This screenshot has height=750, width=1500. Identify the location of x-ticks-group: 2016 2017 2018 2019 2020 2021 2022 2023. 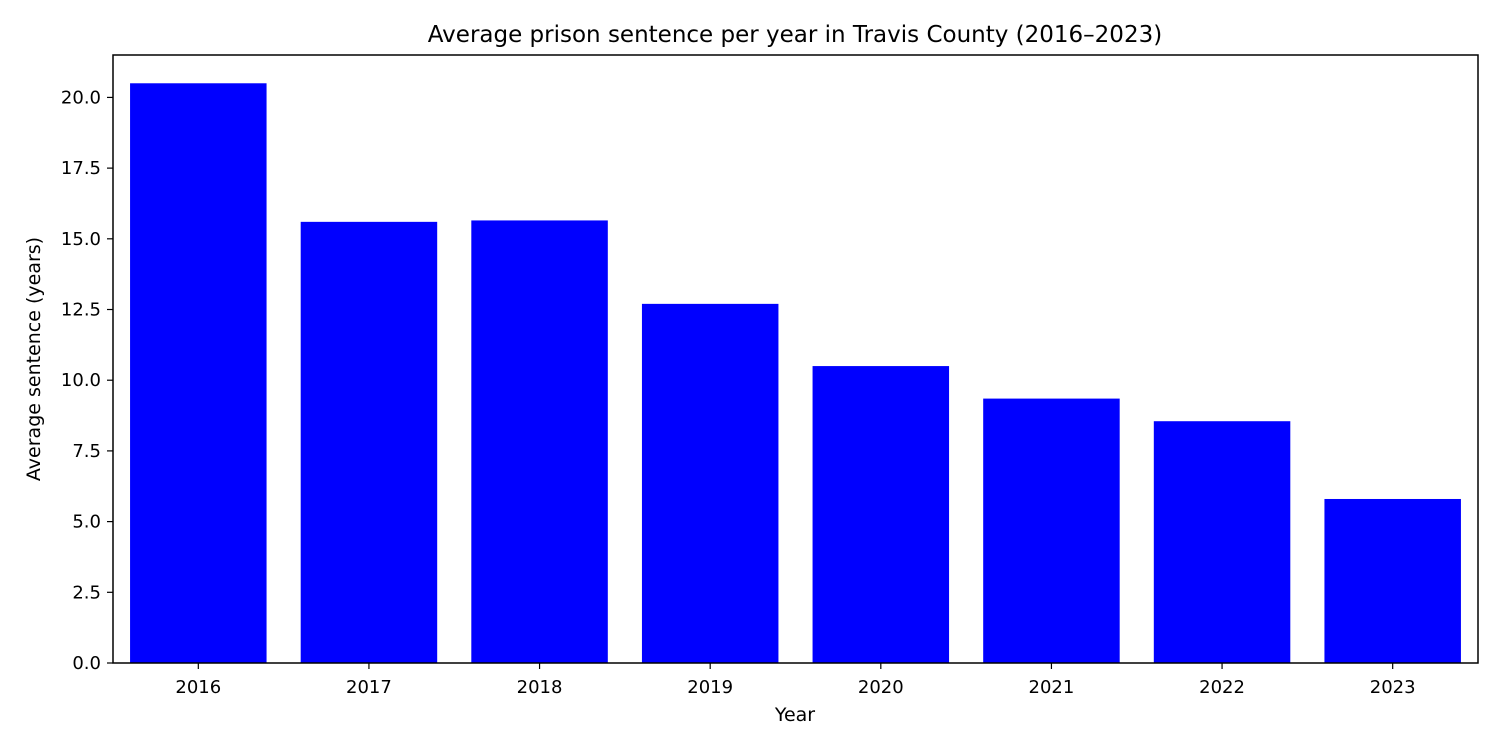
(795, 680).